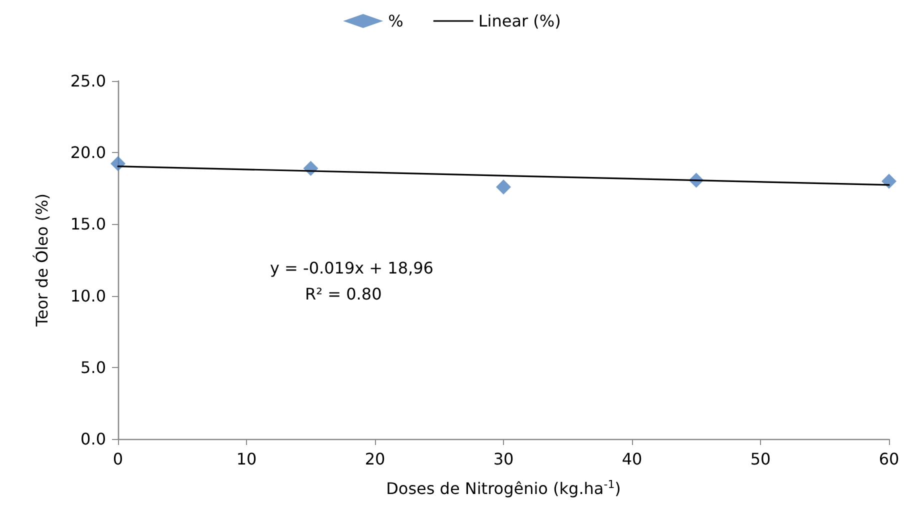  I want to click on y-tick-label: 25.0, so click(88, 81).